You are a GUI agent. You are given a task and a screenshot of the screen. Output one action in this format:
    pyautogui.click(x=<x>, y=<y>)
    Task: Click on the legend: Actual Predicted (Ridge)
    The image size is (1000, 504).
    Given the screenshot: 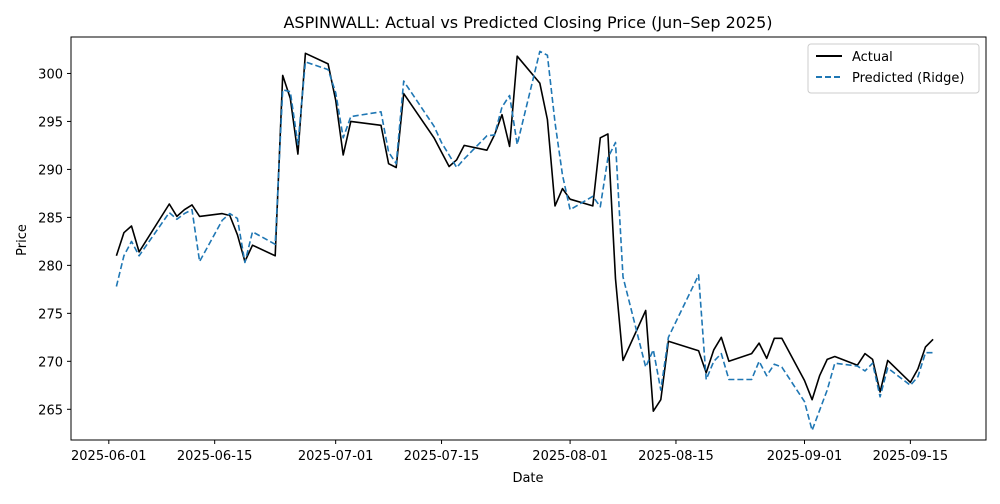 What is the action you would take?
    pyautogui.click(x=893, y=68)
    